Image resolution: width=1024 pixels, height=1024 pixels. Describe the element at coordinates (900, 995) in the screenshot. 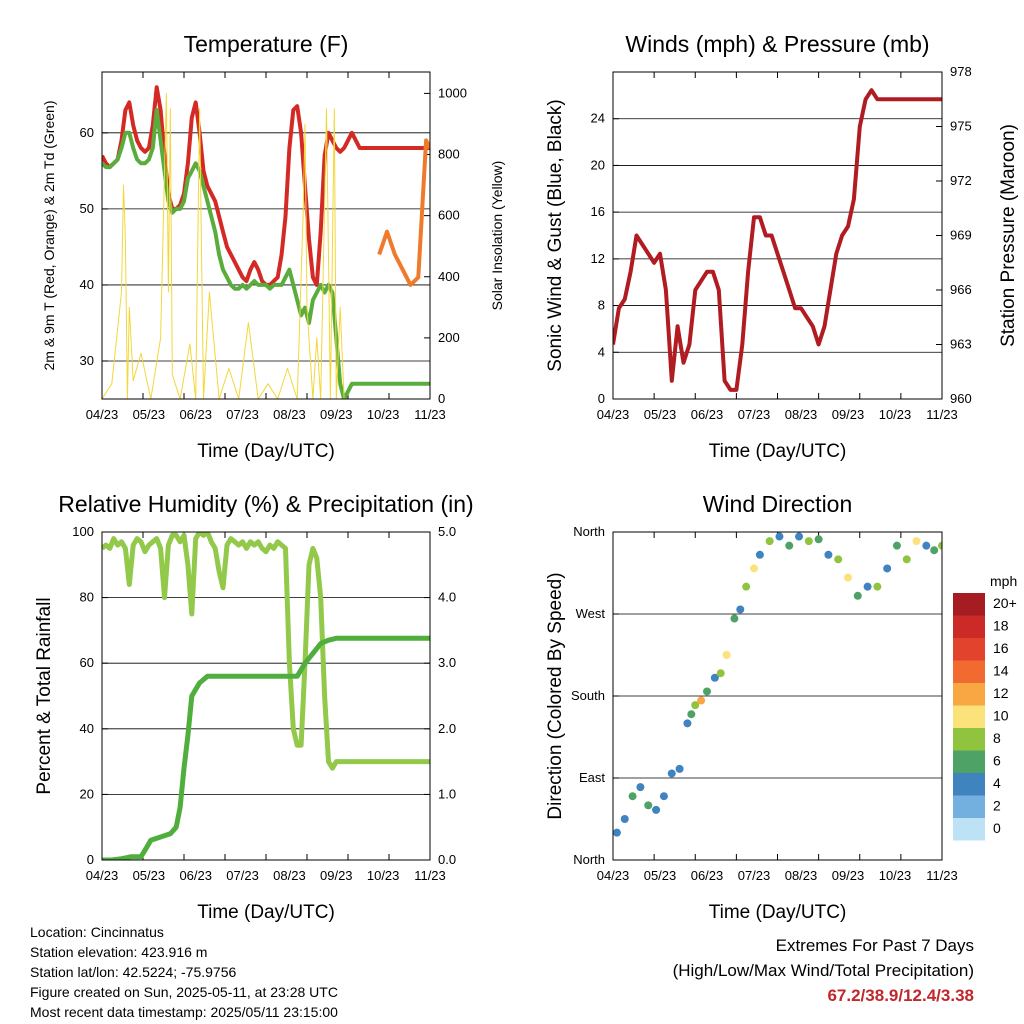

I see `extremes-values: 67.2/38.9/12.4/3.38` at that location.